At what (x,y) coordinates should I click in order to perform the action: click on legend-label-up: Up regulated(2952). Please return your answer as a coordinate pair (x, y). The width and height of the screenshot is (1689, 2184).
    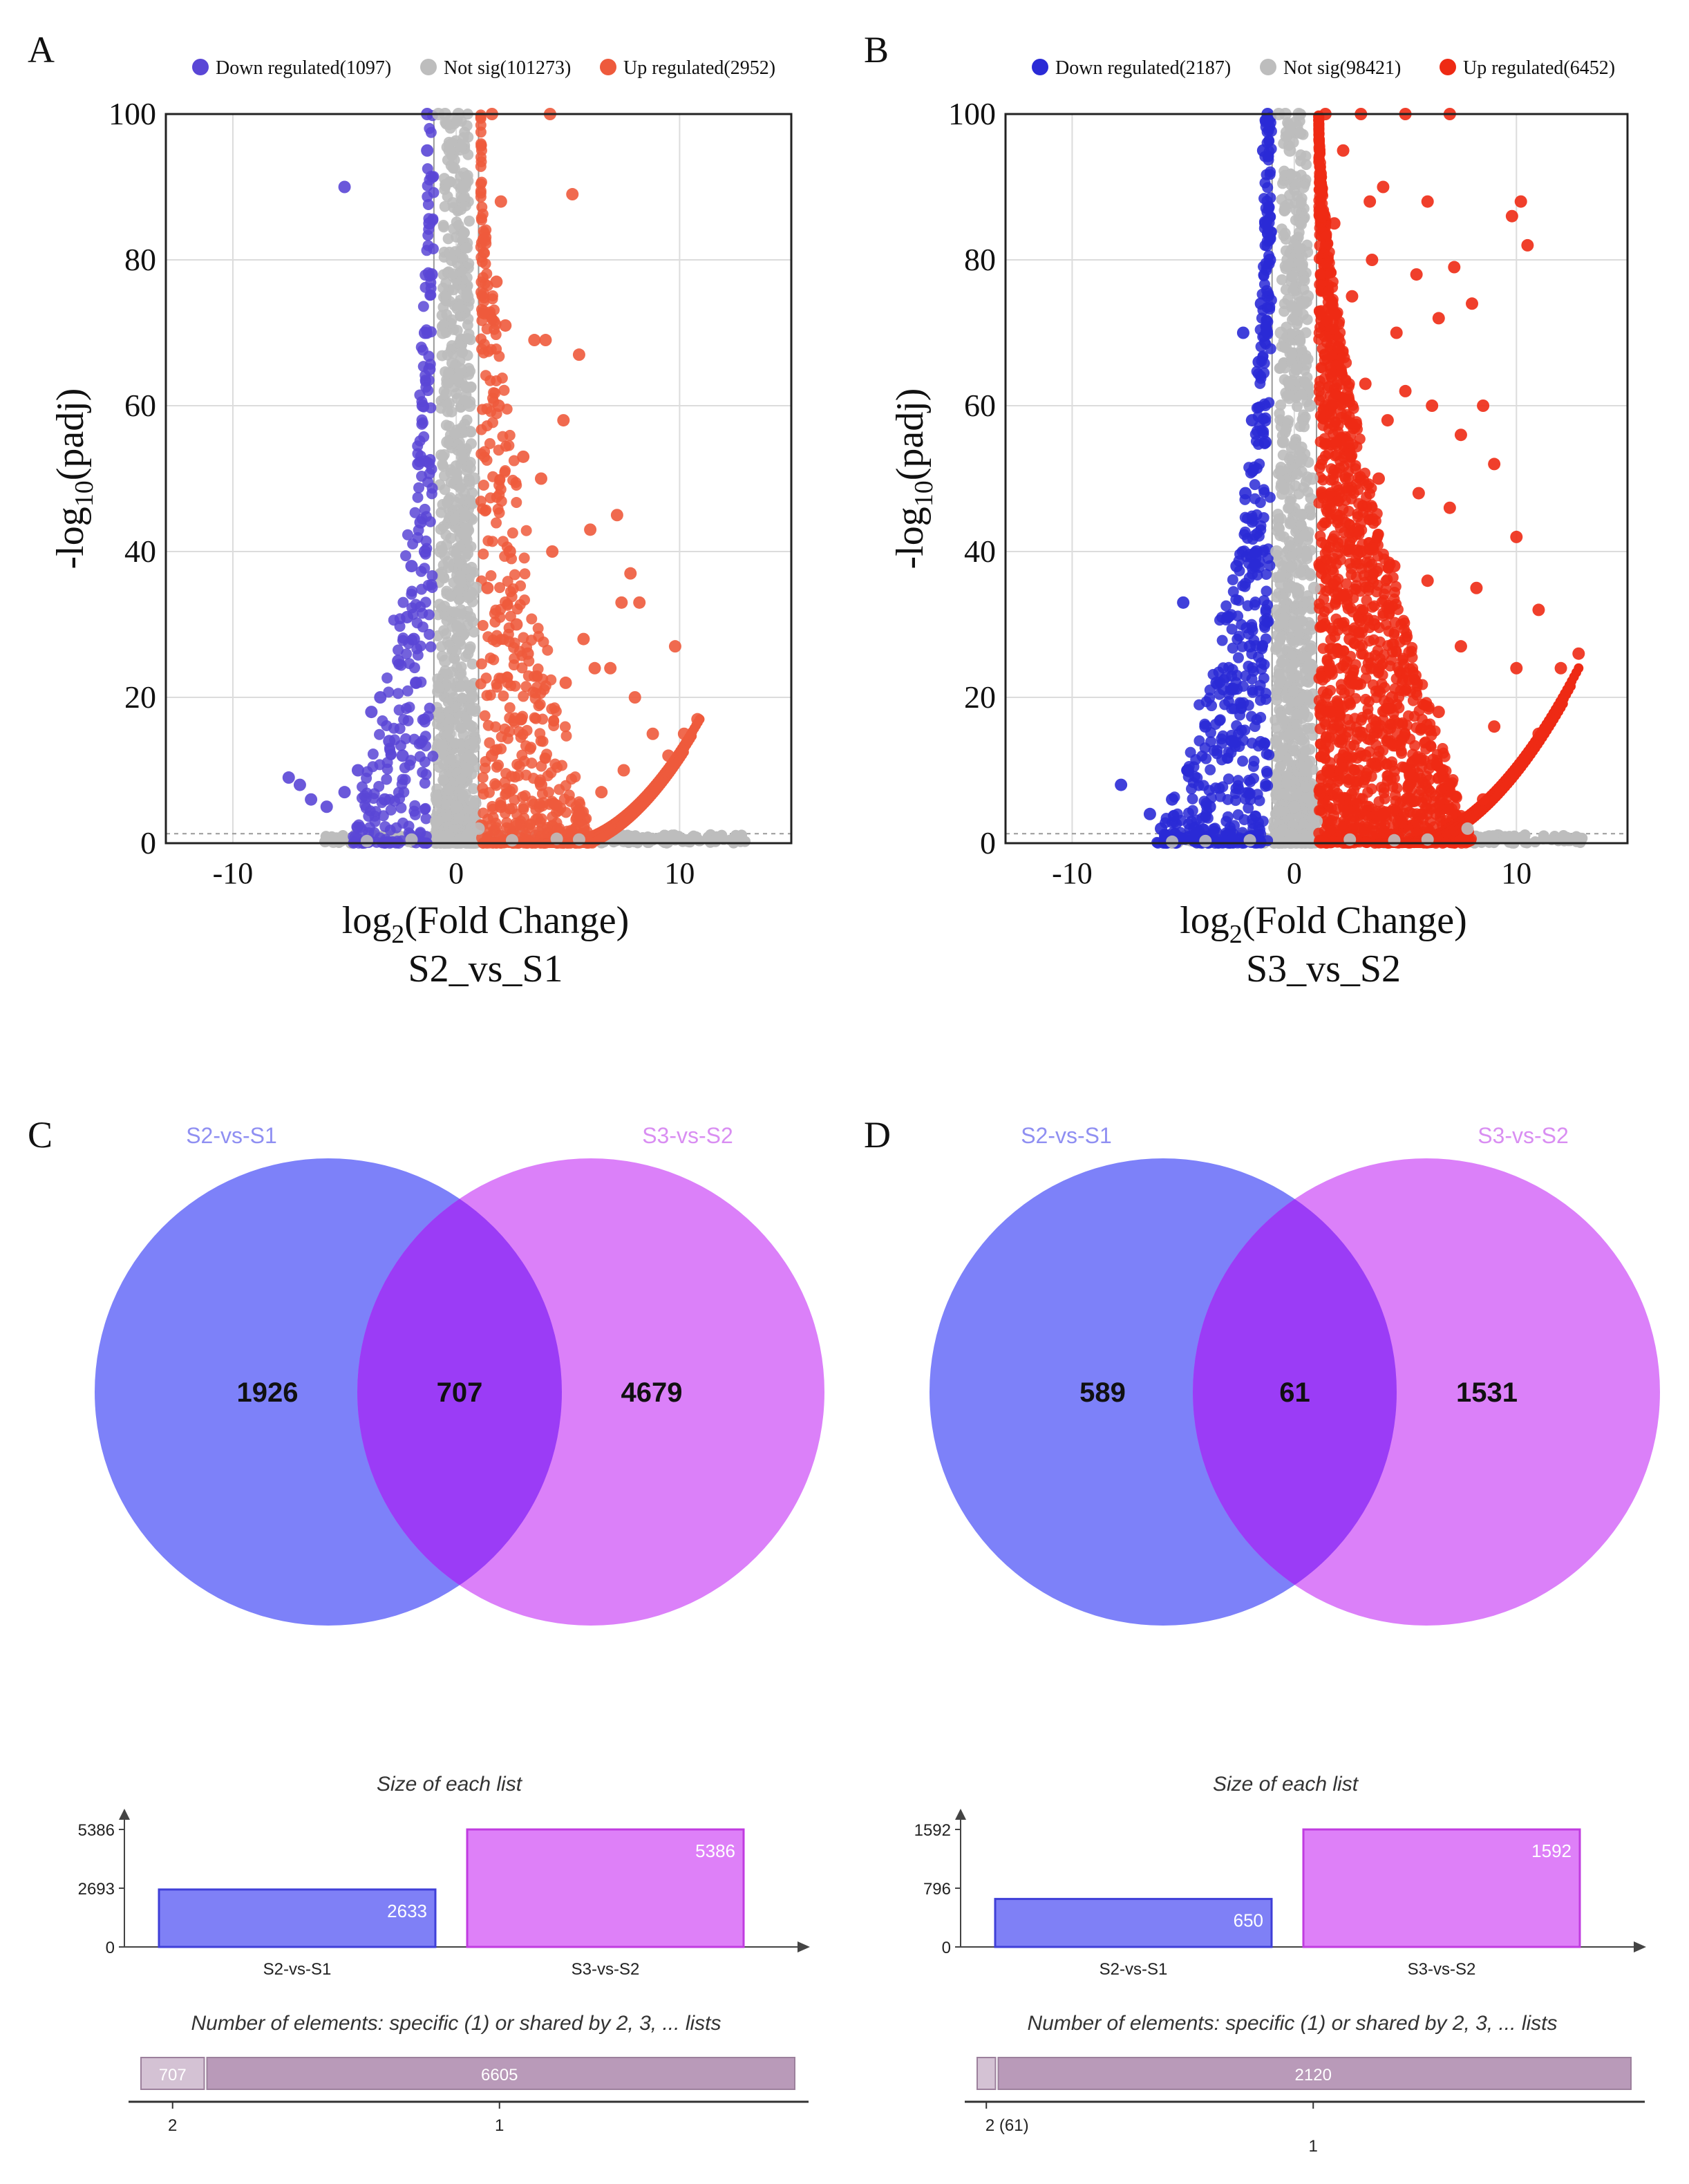
    Looking at the image, I should click on (699, 68).